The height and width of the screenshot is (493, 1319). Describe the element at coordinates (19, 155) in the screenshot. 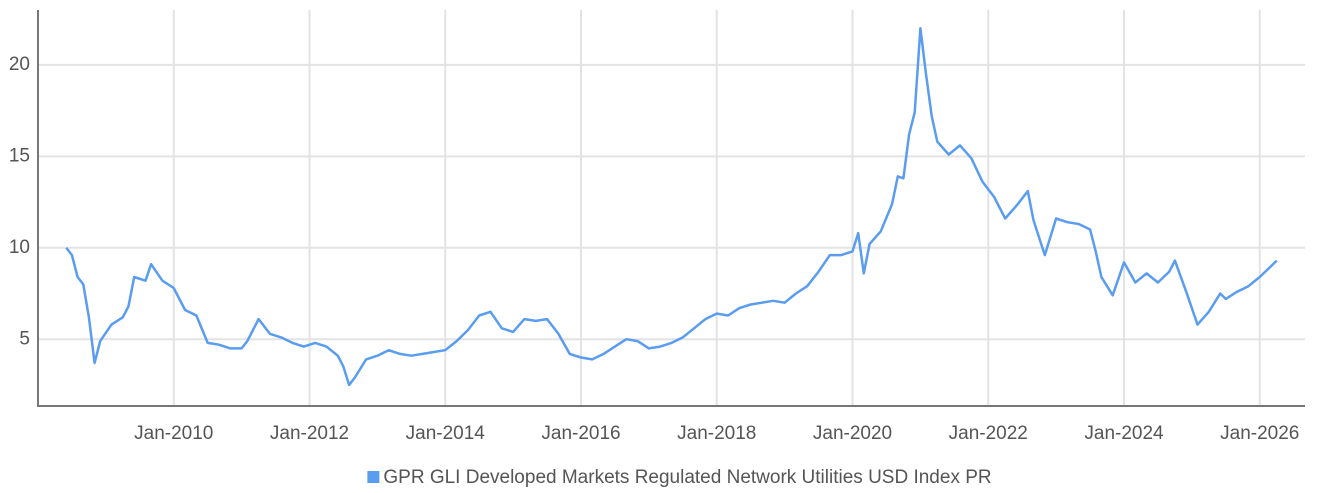

I see `y-tick-label: 15` at that location.